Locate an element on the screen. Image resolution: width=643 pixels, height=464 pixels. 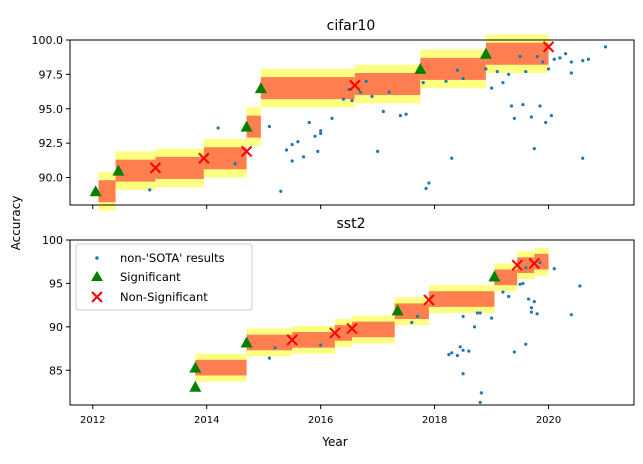
sst2-x-ticks: 2012 2014 2016 2018 2020 is located at coordinates (320, 415).